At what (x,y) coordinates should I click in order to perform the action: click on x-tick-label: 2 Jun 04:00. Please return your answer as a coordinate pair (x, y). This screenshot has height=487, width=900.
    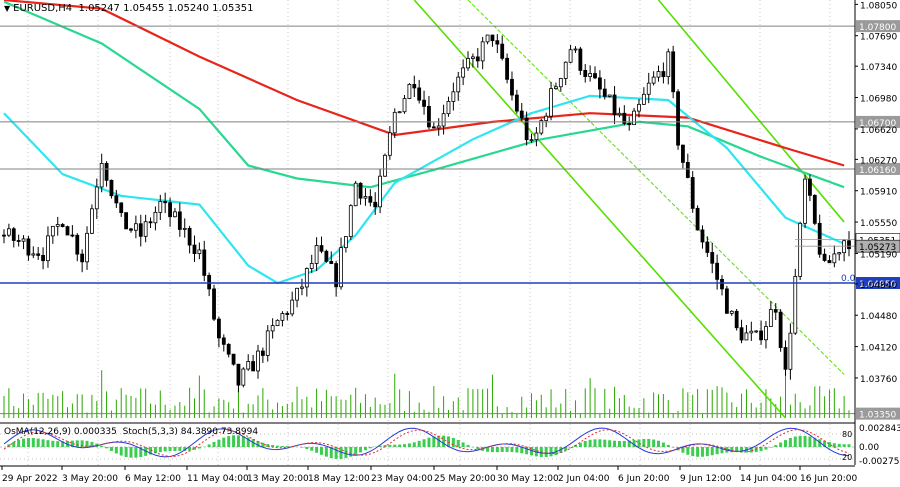
    Looking at the image, I should click on (584, 479).